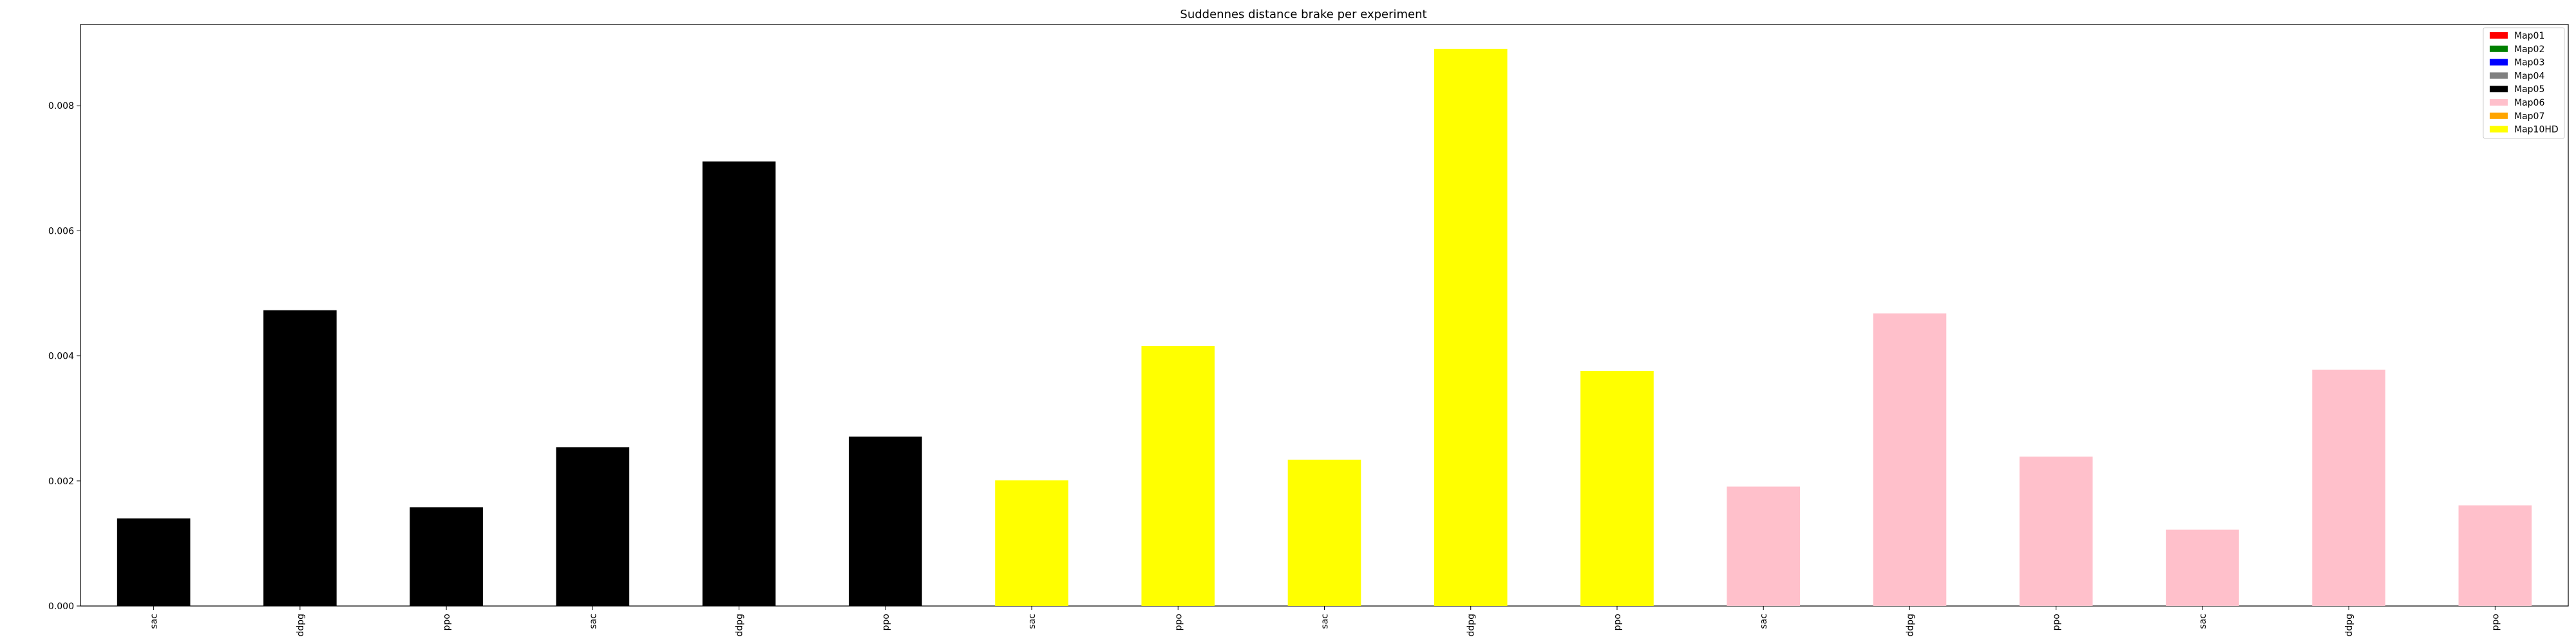 This screenshot has width=2576, height=644. I want to click on y-tick-label: 0.006, so click(61, 231).